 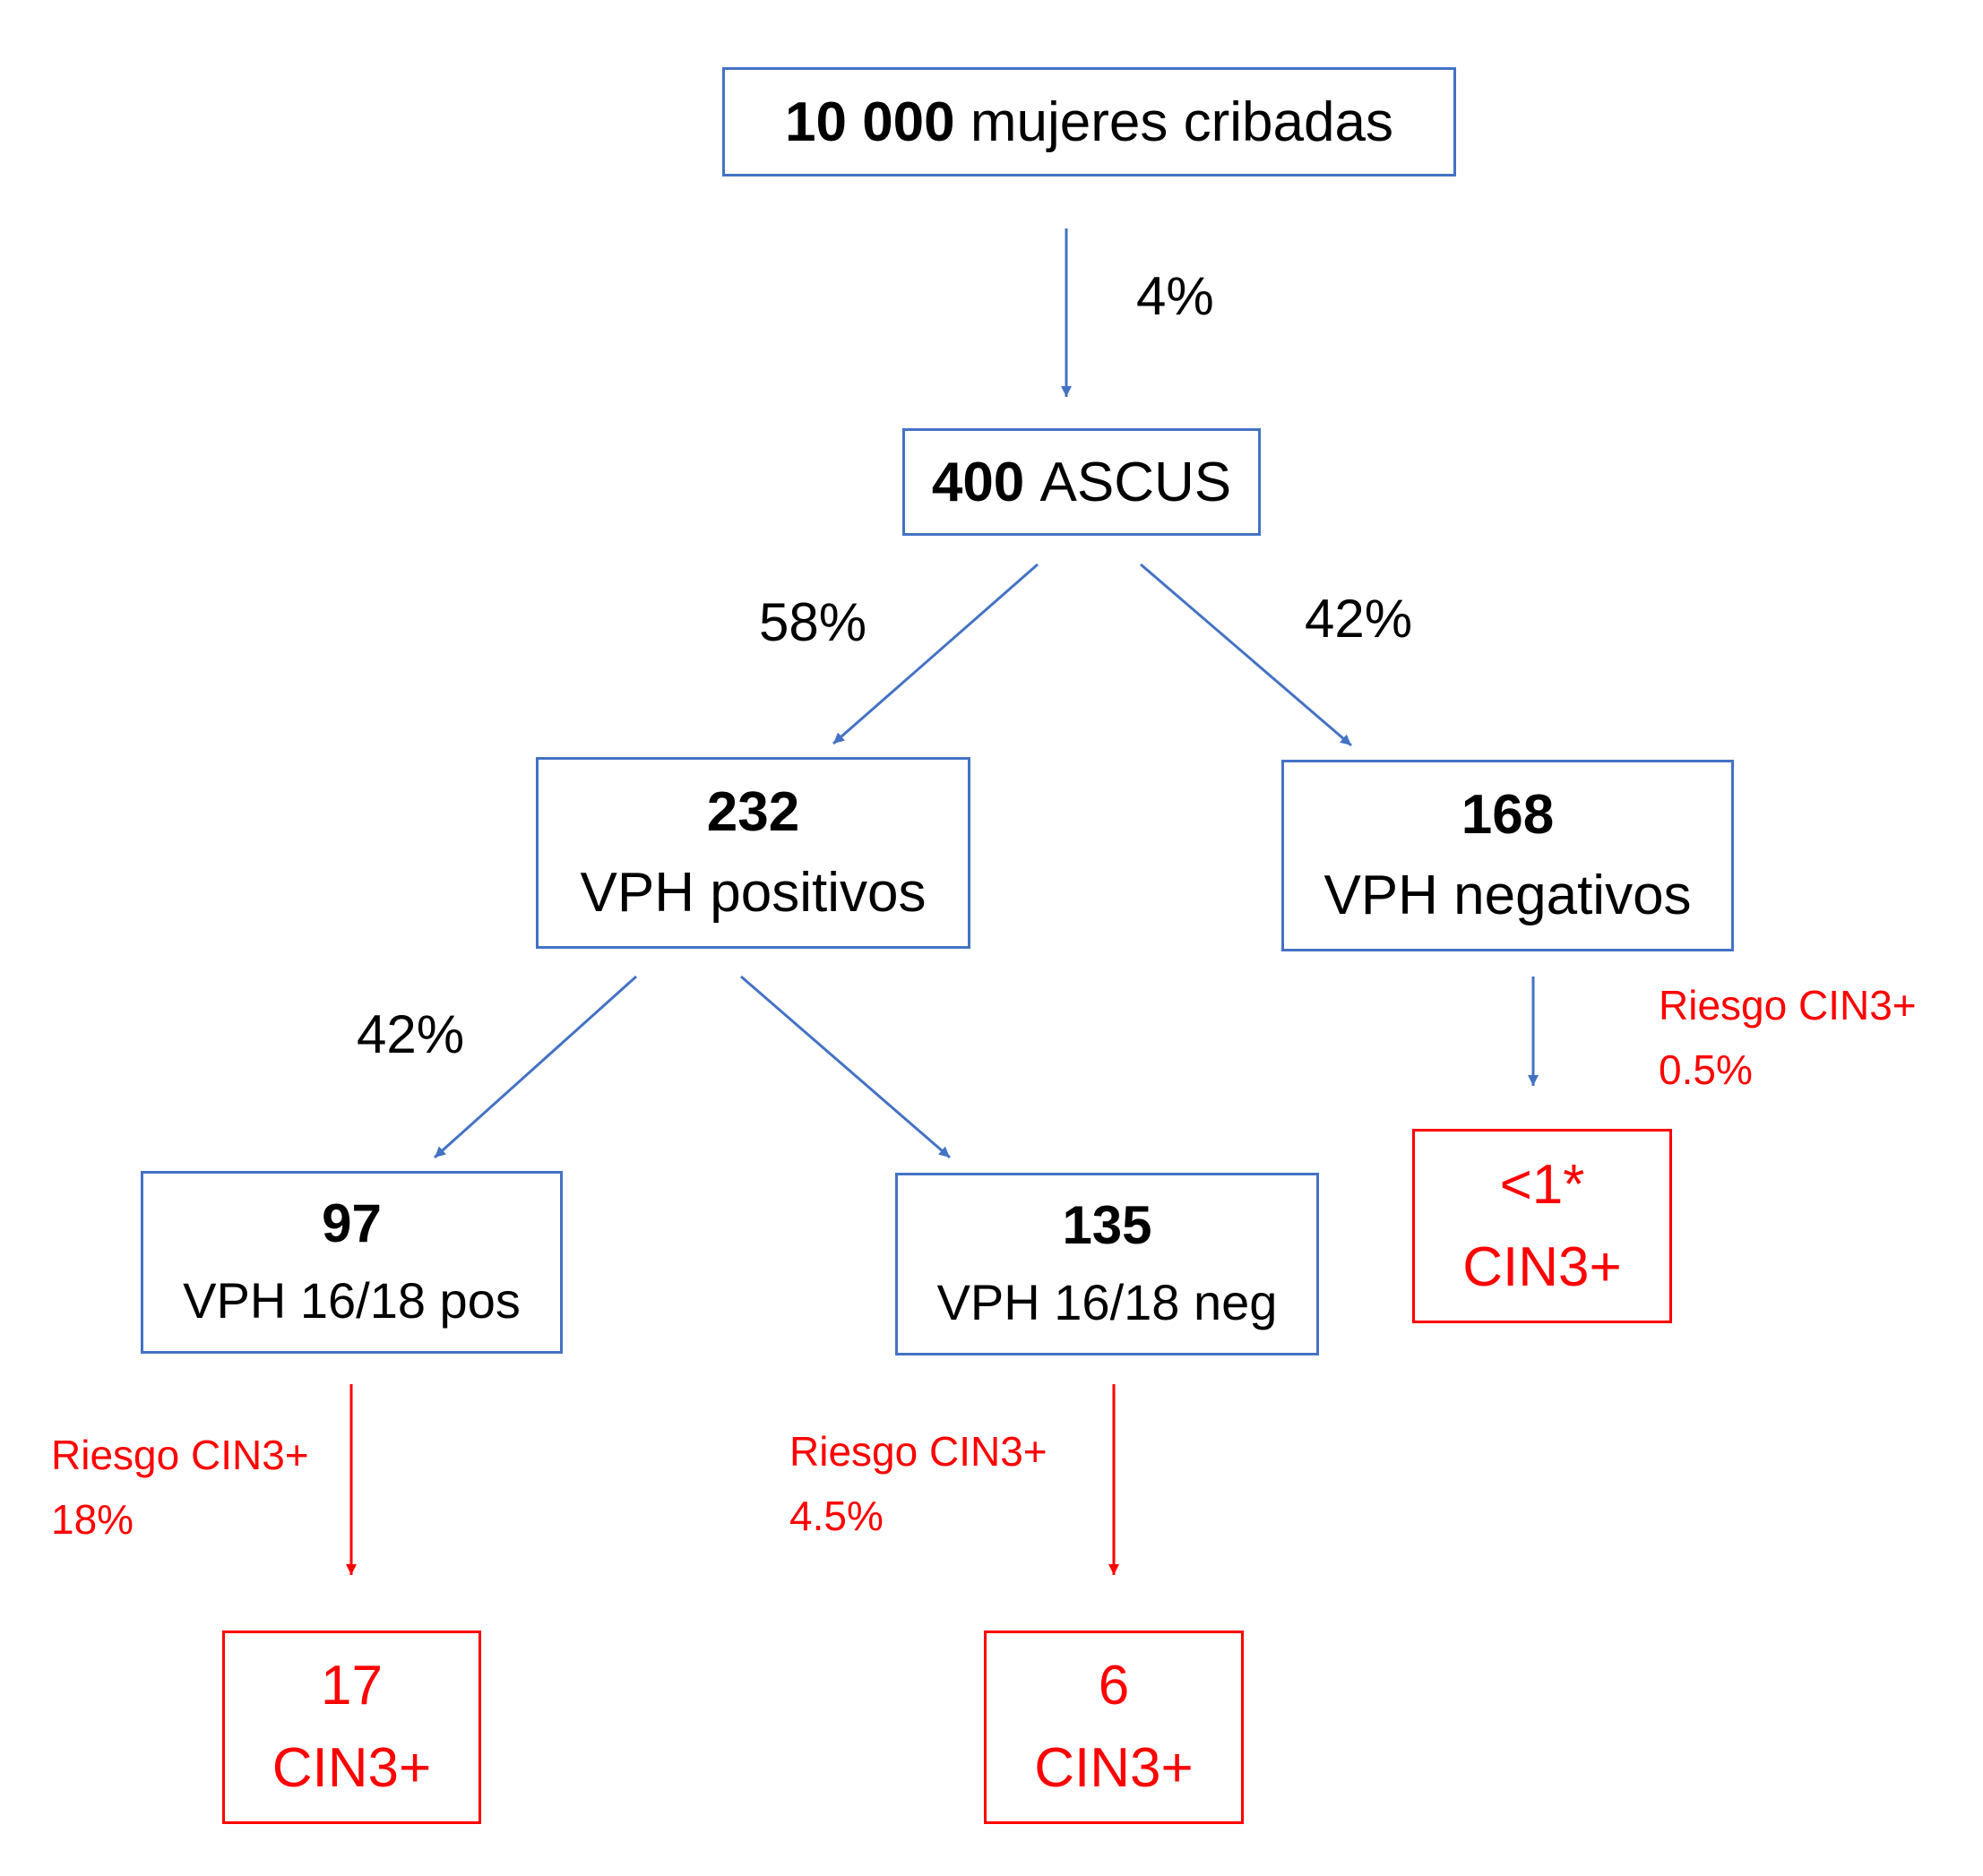 I want to click on risk-label-pos1618-value: 18%, so click(x=92, y=1519).